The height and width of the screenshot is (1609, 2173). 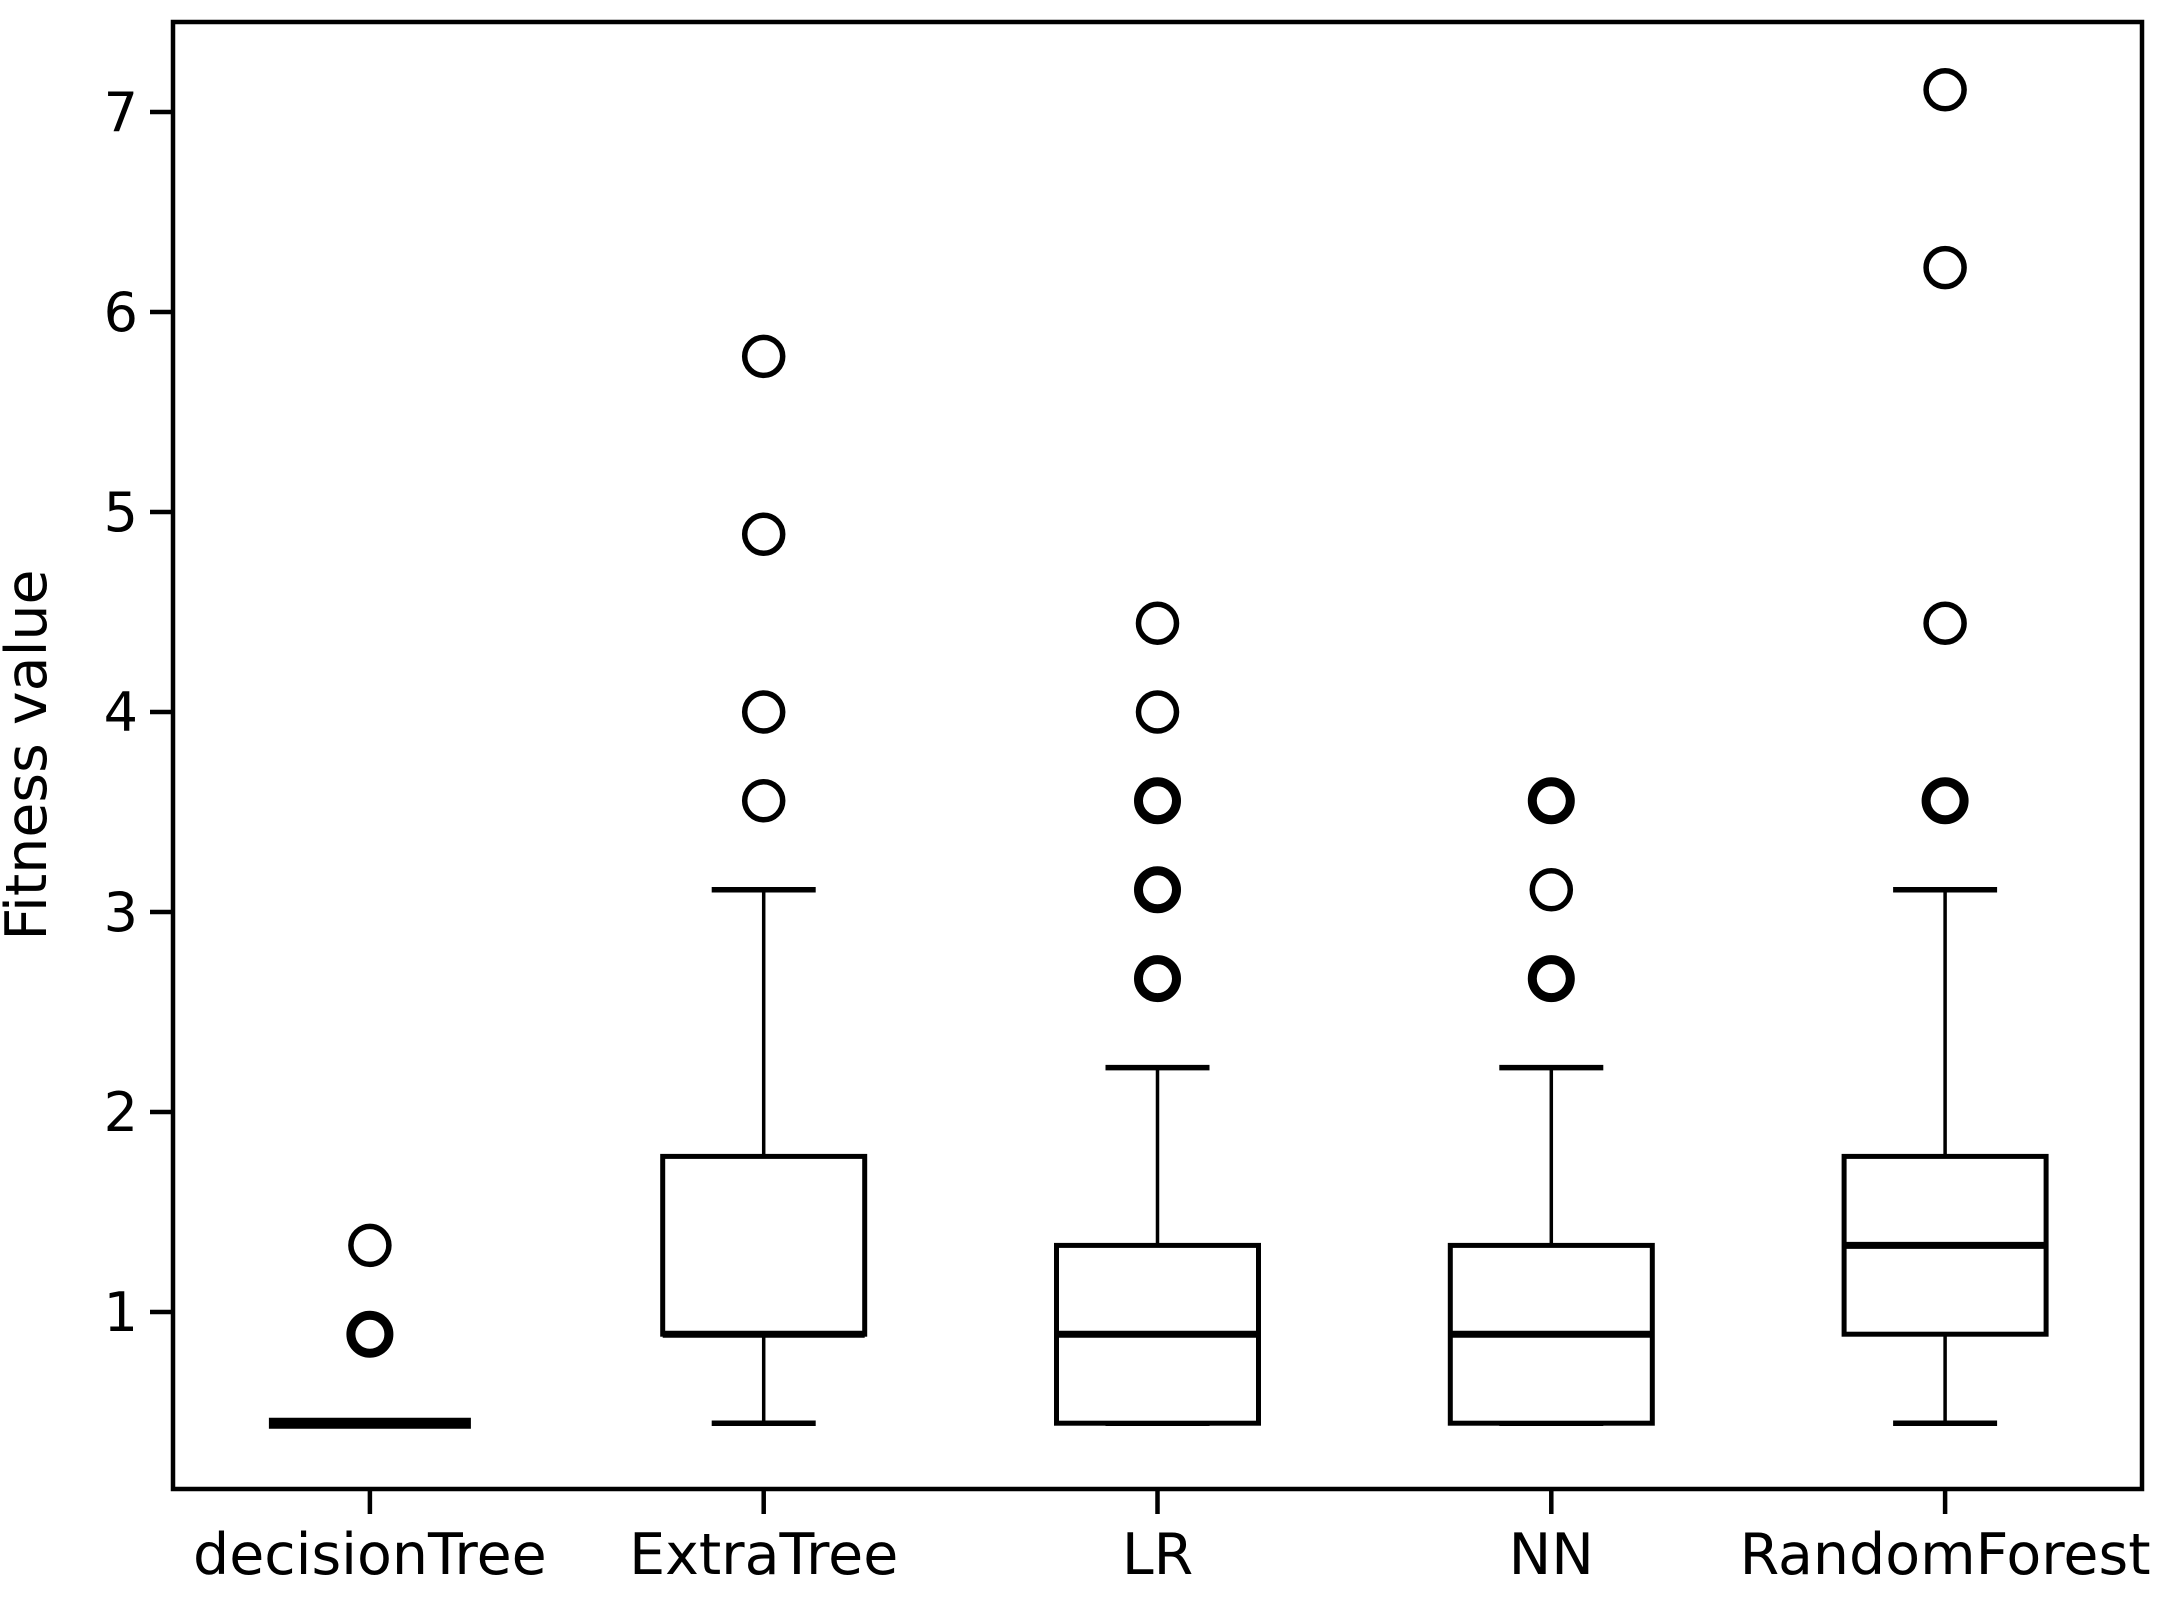 I want to click on y-tick-label: 3, so click(x=121, y=912).